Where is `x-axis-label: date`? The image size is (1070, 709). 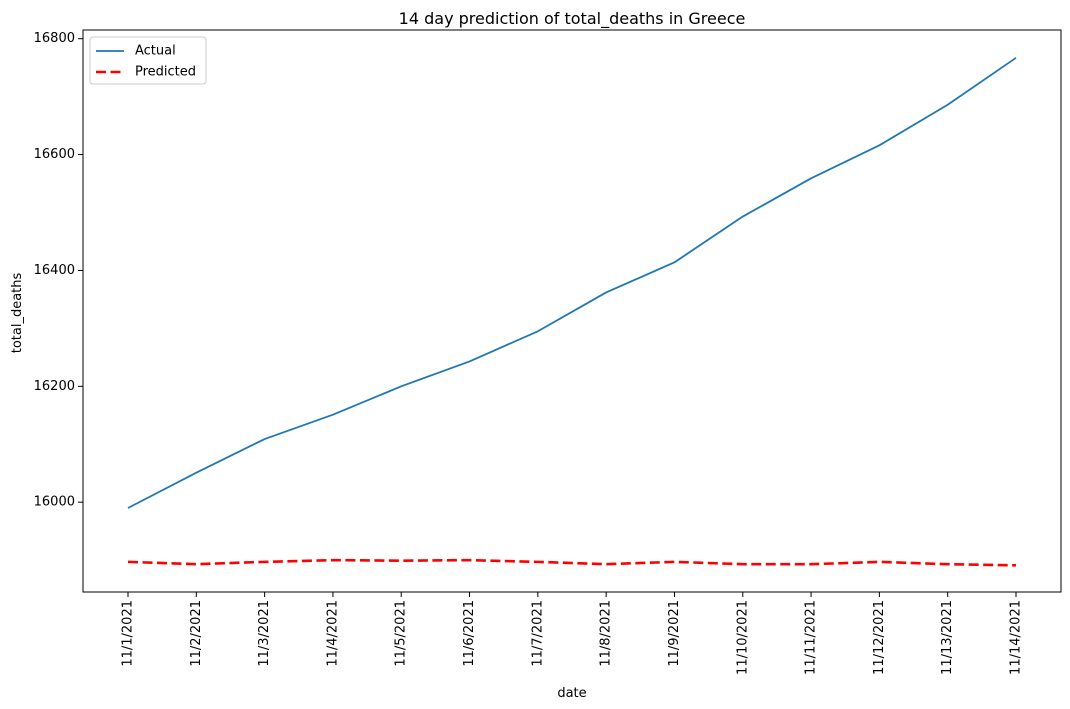 x-axis-label: date is located at coordinates (571, 693).